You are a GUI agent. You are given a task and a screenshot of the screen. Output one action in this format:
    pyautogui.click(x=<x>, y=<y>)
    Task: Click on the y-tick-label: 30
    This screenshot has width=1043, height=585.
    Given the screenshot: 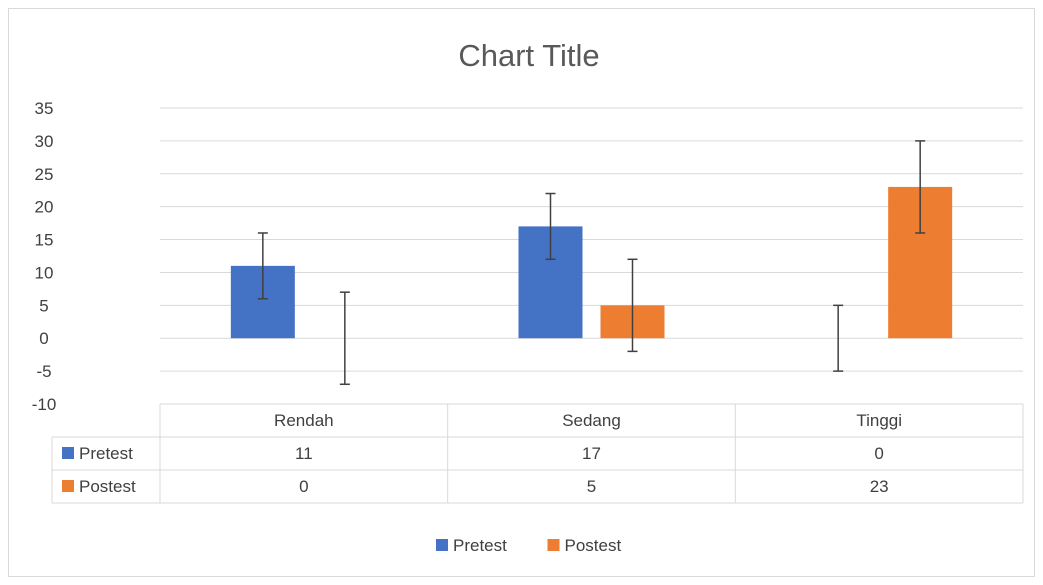 What is the action you would take?
    pyautogui.click(x=44, y=141)
    